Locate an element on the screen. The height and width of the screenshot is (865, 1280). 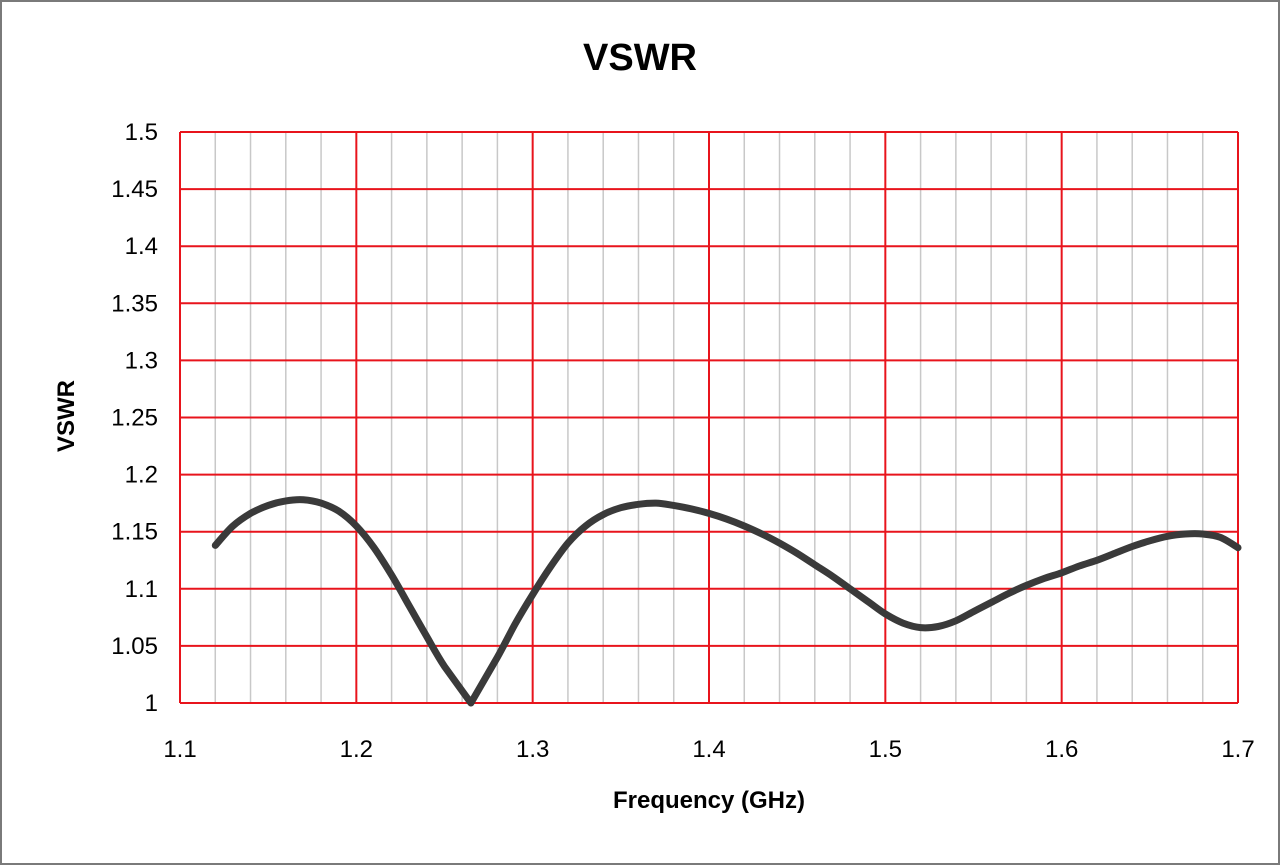
y-tick-labels: 1 1.05 1.1 1.15 1.2 1.25 1.3 1.35 1.4 1.45 1.5 is located at coordinates (134, 418).